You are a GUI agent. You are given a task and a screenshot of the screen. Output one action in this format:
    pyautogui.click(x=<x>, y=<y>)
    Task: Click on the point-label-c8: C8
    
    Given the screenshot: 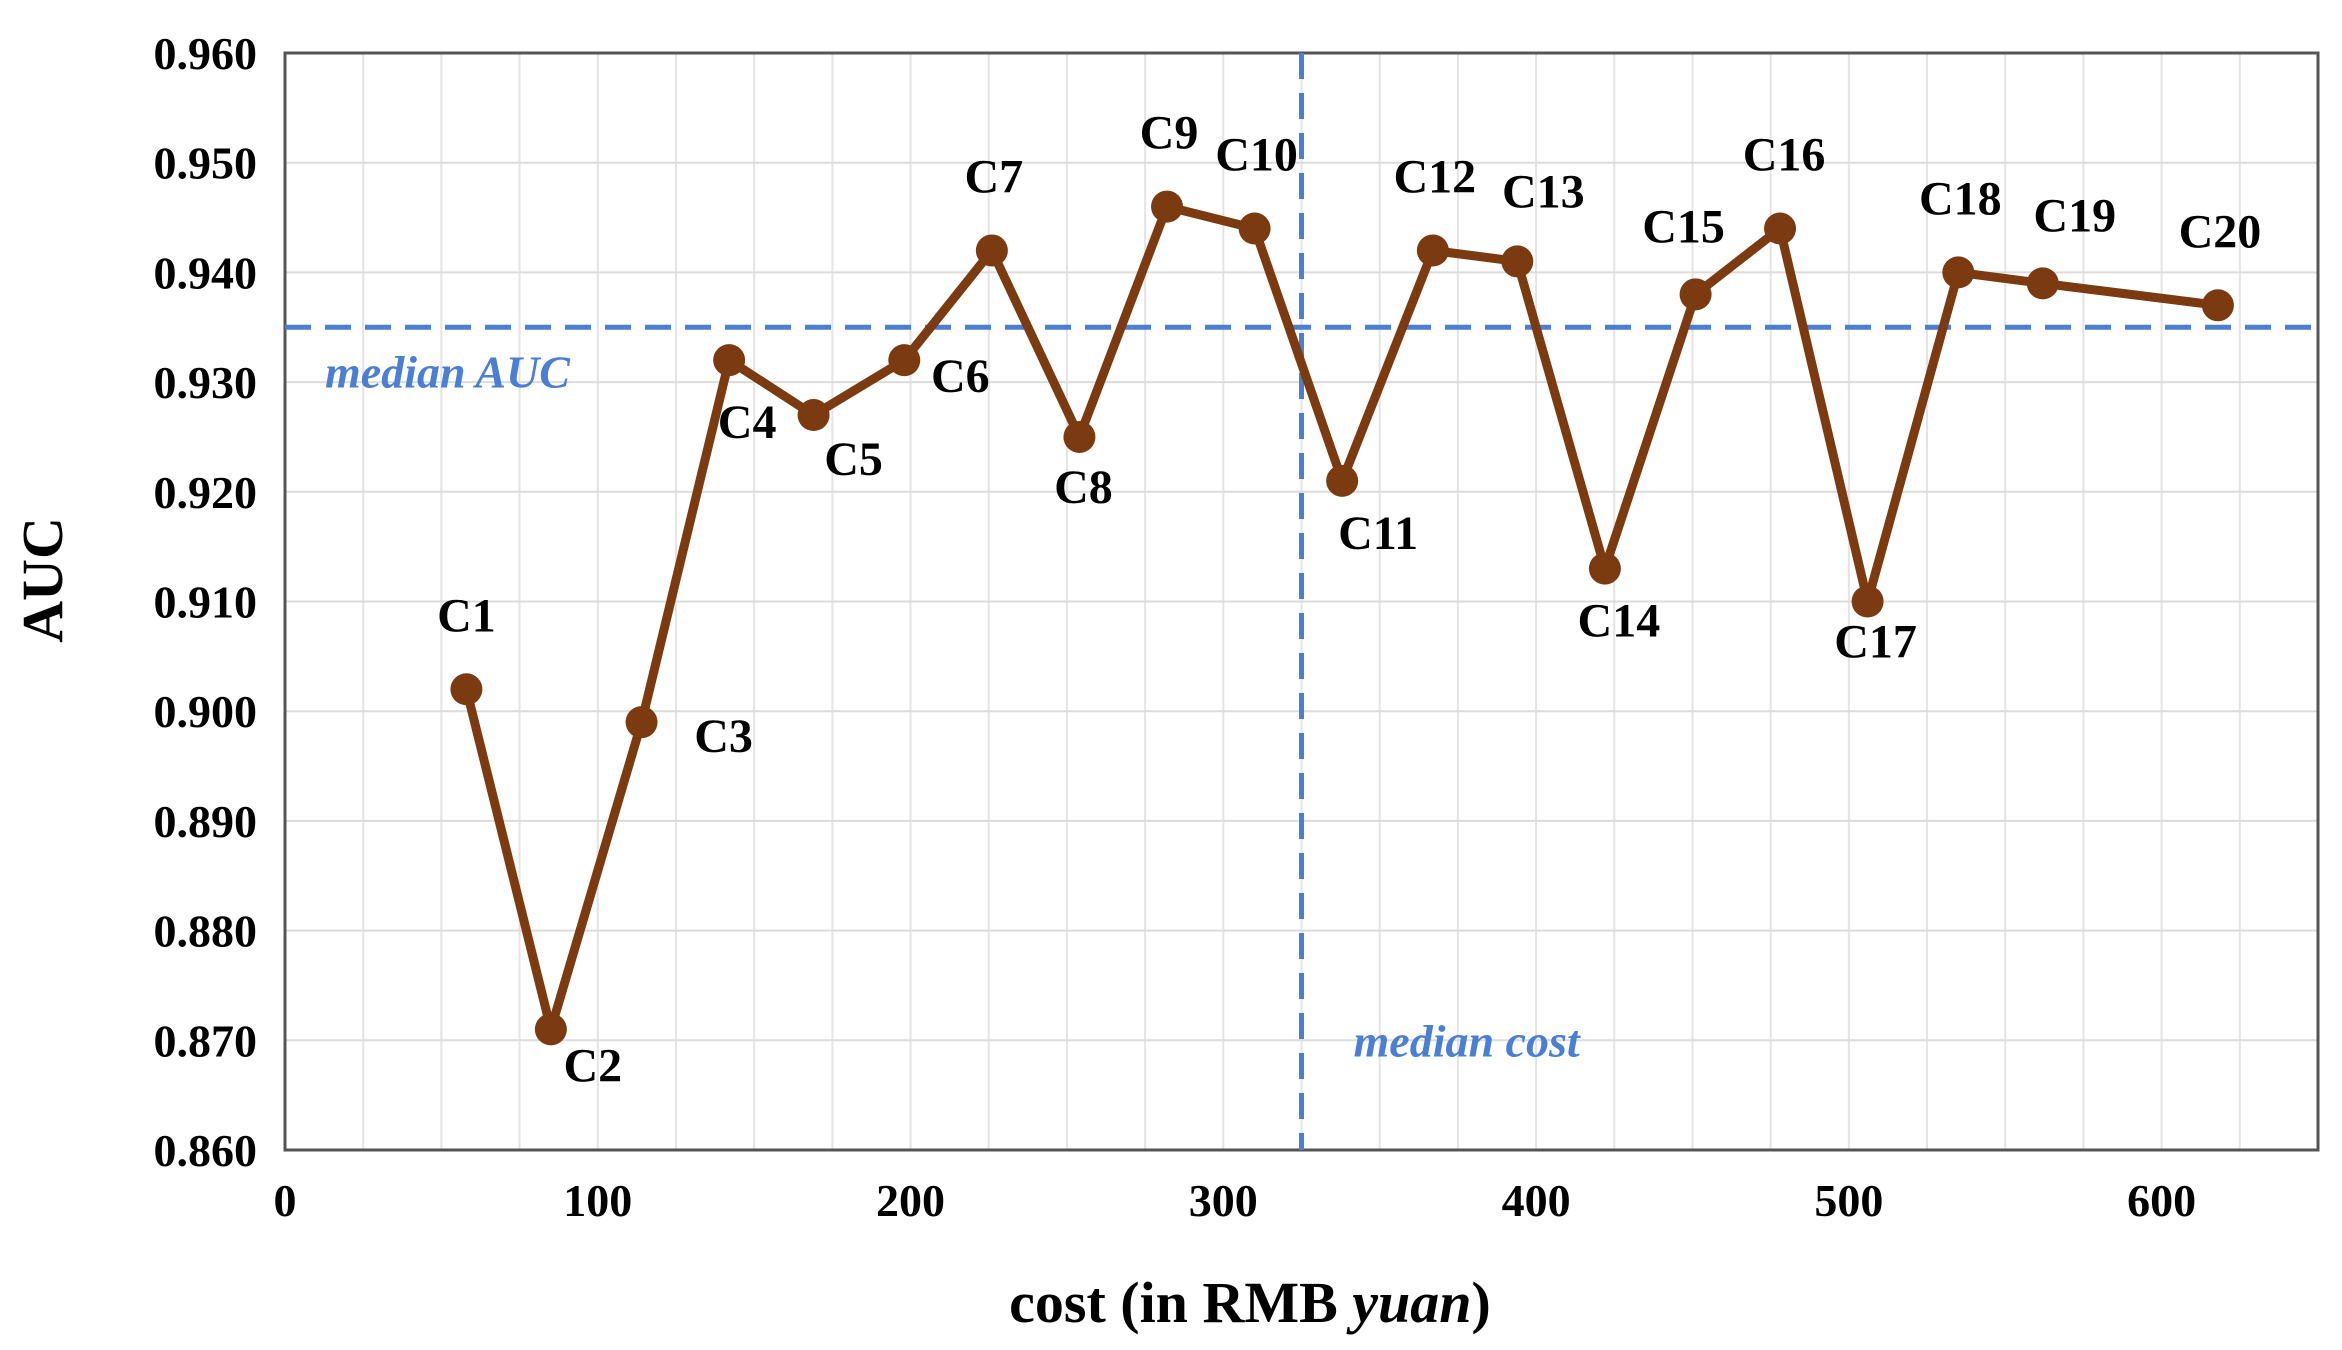 What is the action you would take?
    pyautogui.click(x=1083, y=487)
    